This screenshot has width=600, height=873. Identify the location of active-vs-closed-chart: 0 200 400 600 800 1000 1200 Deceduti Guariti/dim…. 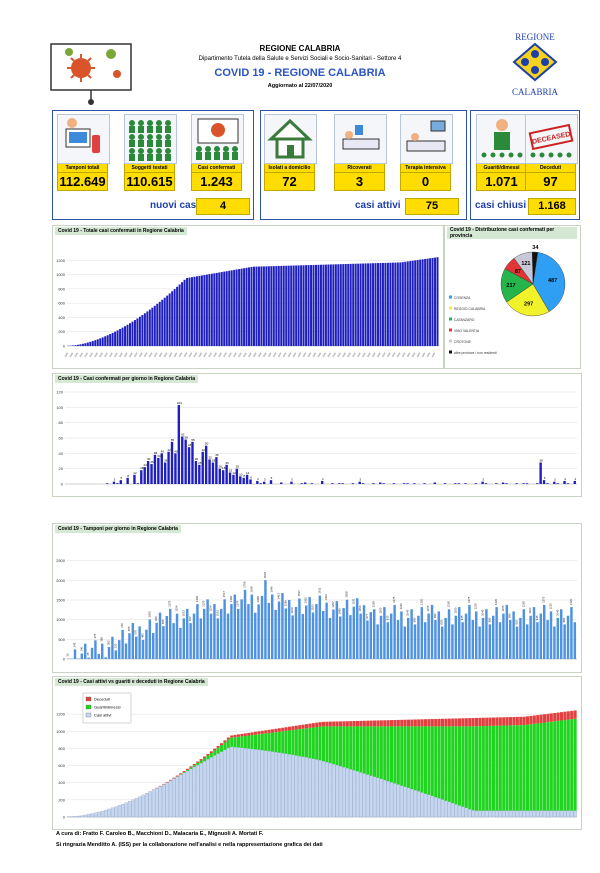
(316, 756).